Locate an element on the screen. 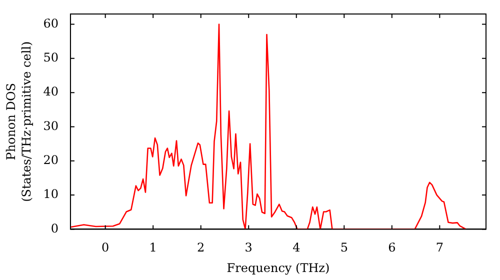 This screenshot has height=280, width=500. x-tick-label: 0 is located at coordinates (106, 247).